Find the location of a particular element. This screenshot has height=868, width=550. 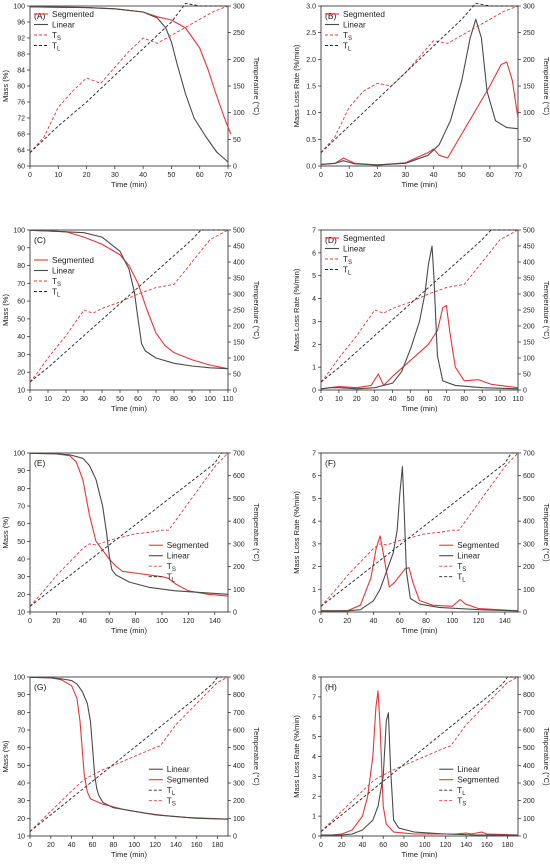

y-tick-label: 1.0 is located at coordinates (311, 113).